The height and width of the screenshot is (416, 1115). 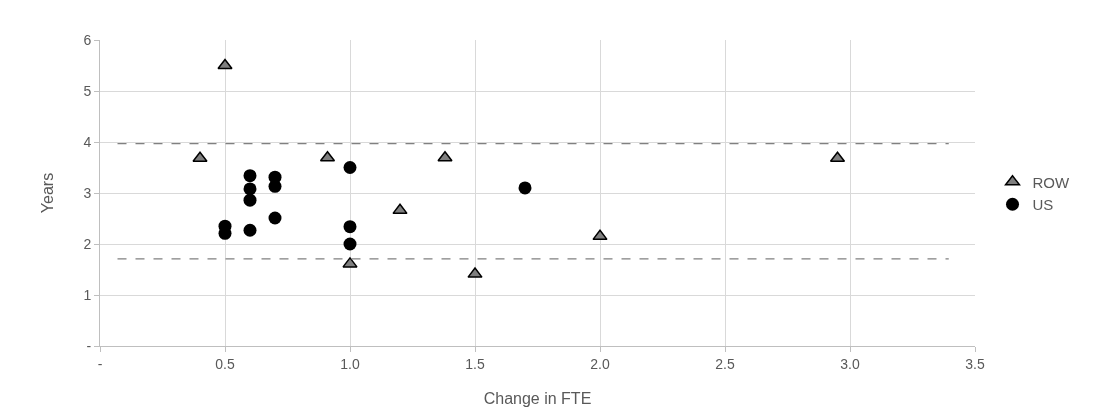 I want to click on x-tick-label: 1.0, so click(x=350, y=363).